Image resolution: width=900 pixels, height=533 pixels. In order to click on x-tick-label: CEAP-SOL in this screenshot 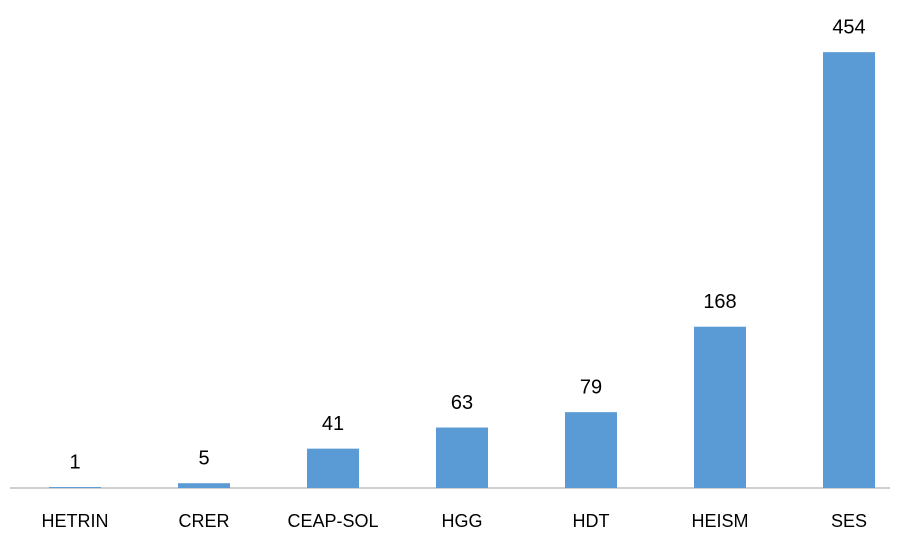, I will do `click(332, 521)`.